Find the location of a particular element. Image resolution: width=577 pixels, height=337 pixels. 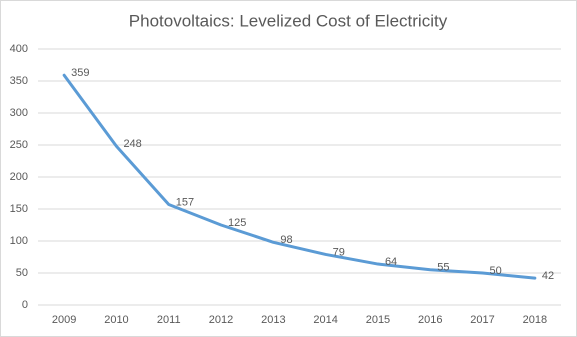

x-tick-label: 2014 is located at coordinates (325, 320).